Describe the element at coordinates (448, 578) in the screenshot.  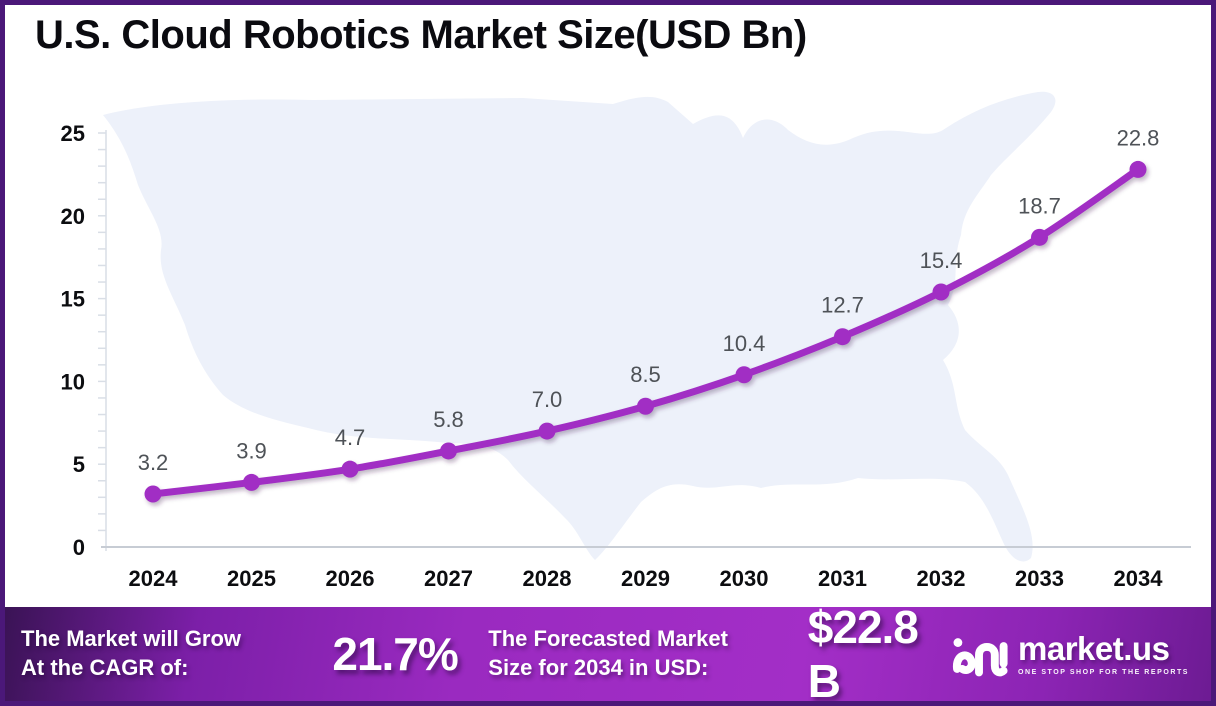
I see `x-tick-label: 2027` at that location.